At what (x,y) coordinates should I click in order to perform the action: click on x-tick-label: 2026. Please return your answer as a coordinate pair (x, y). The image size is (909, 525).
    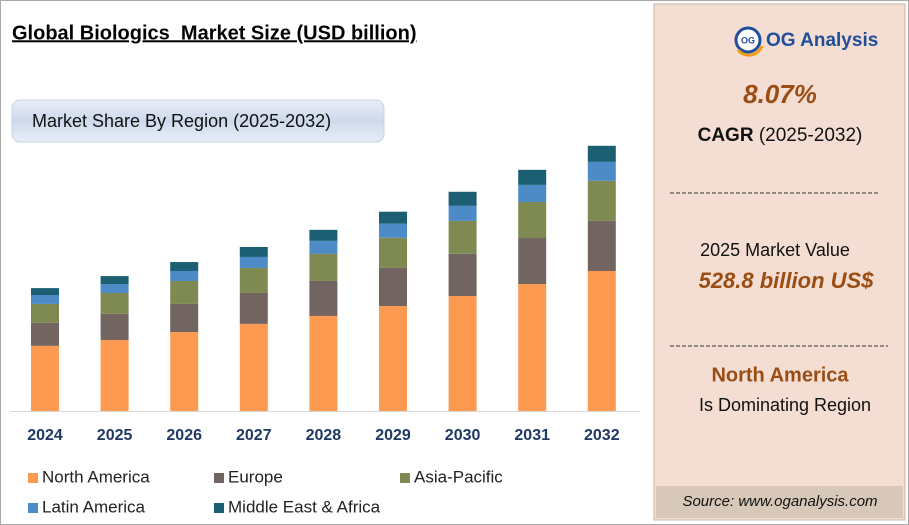
    Looking at the image, I should click on (184, 435).